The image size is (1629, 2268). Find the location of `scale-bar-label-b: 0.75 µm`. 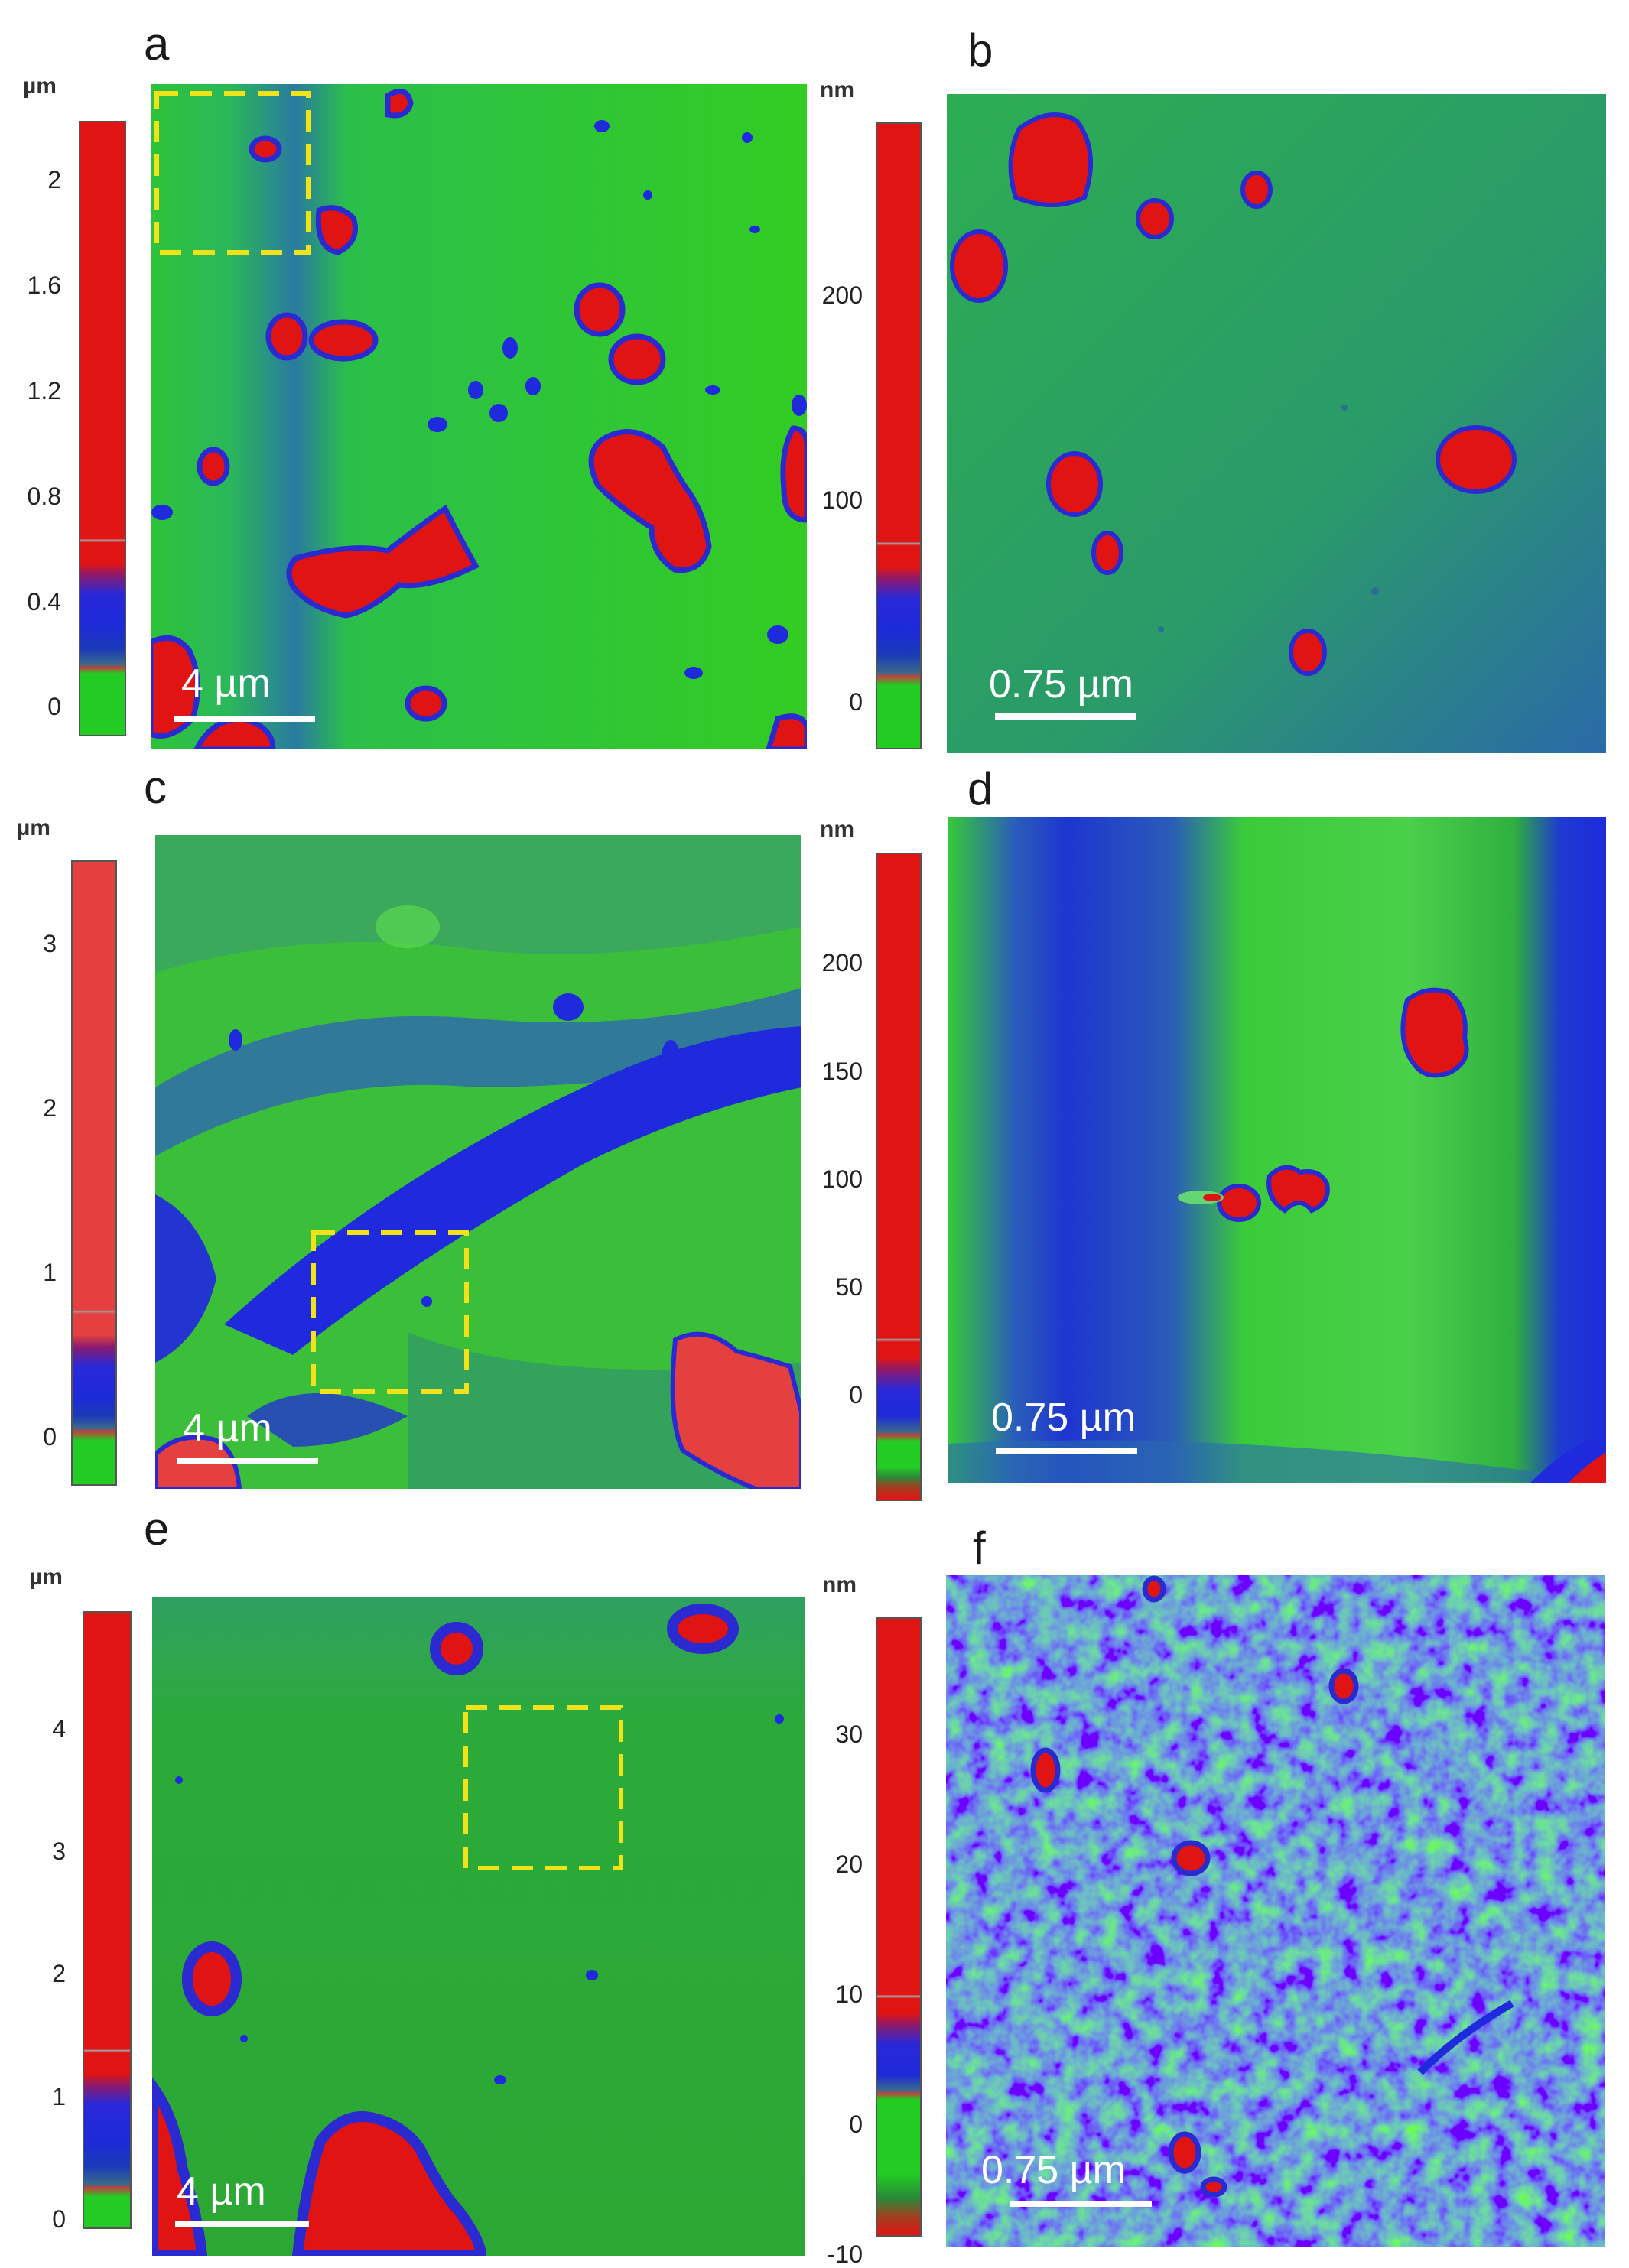

scale-bar-label-b: 0.75 µm is located at coordinates (1061, 684).